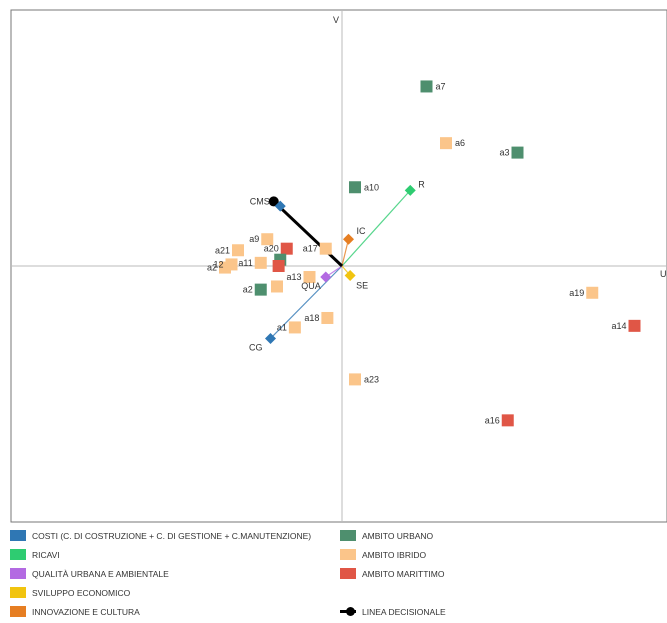  Describe the element at coordinates (404, 611) in the screenshot. I see `legend-label-decisional: LINEA DECISIONALE` at that location.